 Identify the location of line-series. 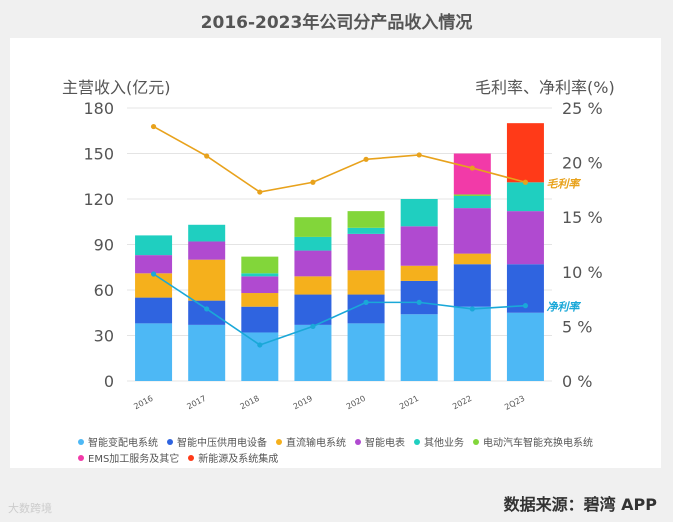
(339, 309).